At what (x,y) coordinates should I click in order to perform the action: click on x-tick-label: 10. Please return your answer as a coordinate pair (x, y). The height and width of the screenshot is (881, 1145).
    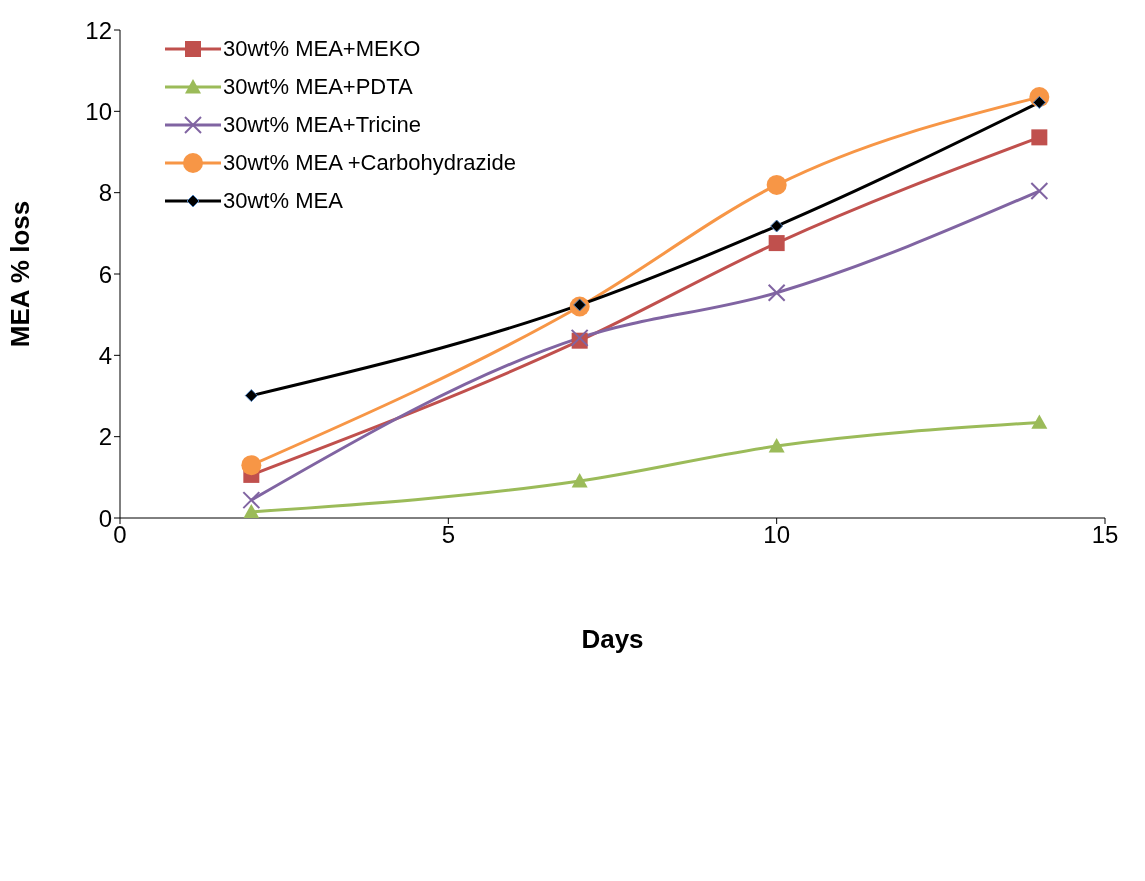
    Looking at the image, I should click on (777, 535).